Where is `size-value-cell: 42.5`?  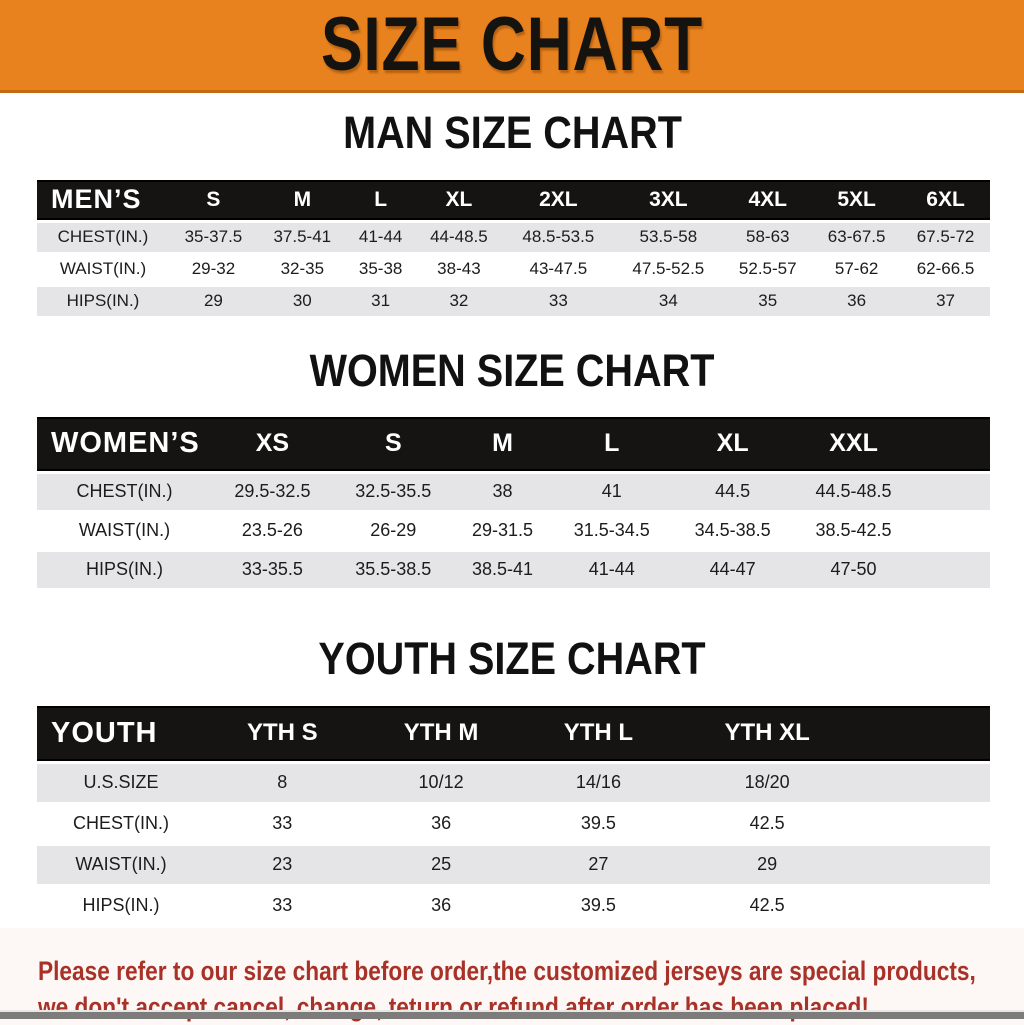 size-value-cell: 42.5 is located at coordinates (767, 905).